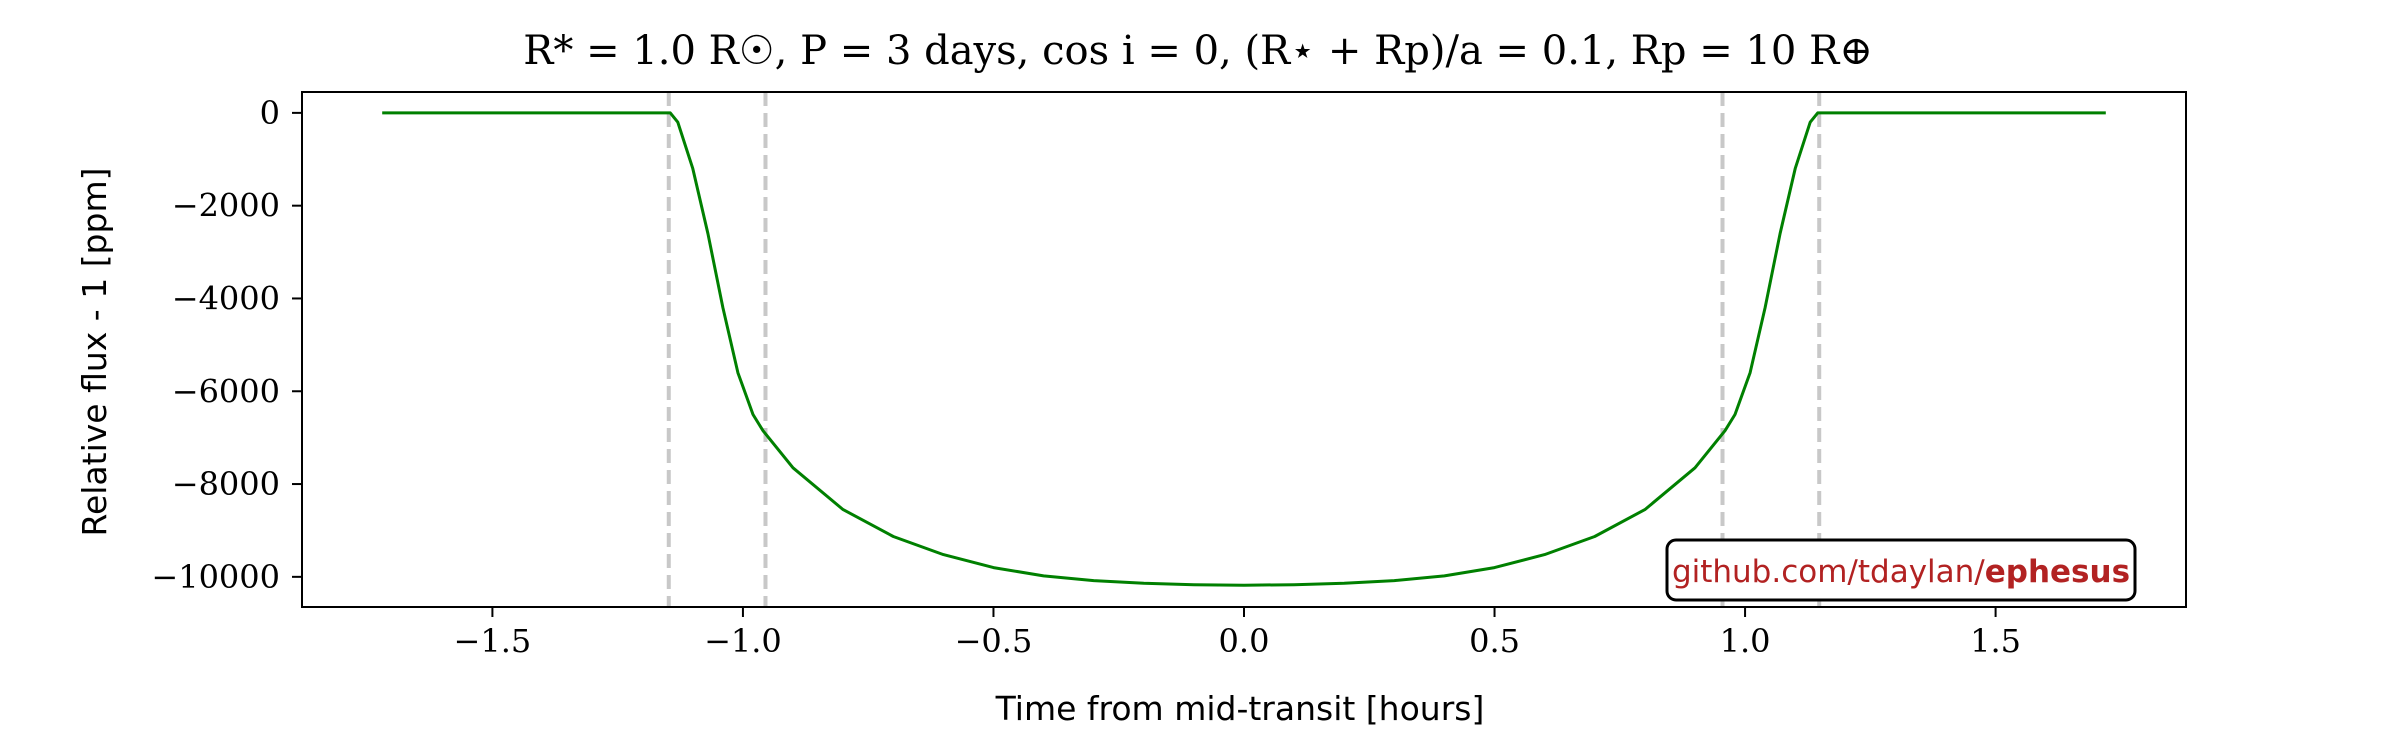 The height and width of the screenshot is (750, 2400). Describe the element at coordinates (226, 391) in the screenshot. I see `y-tick-label: −6000` at that location.